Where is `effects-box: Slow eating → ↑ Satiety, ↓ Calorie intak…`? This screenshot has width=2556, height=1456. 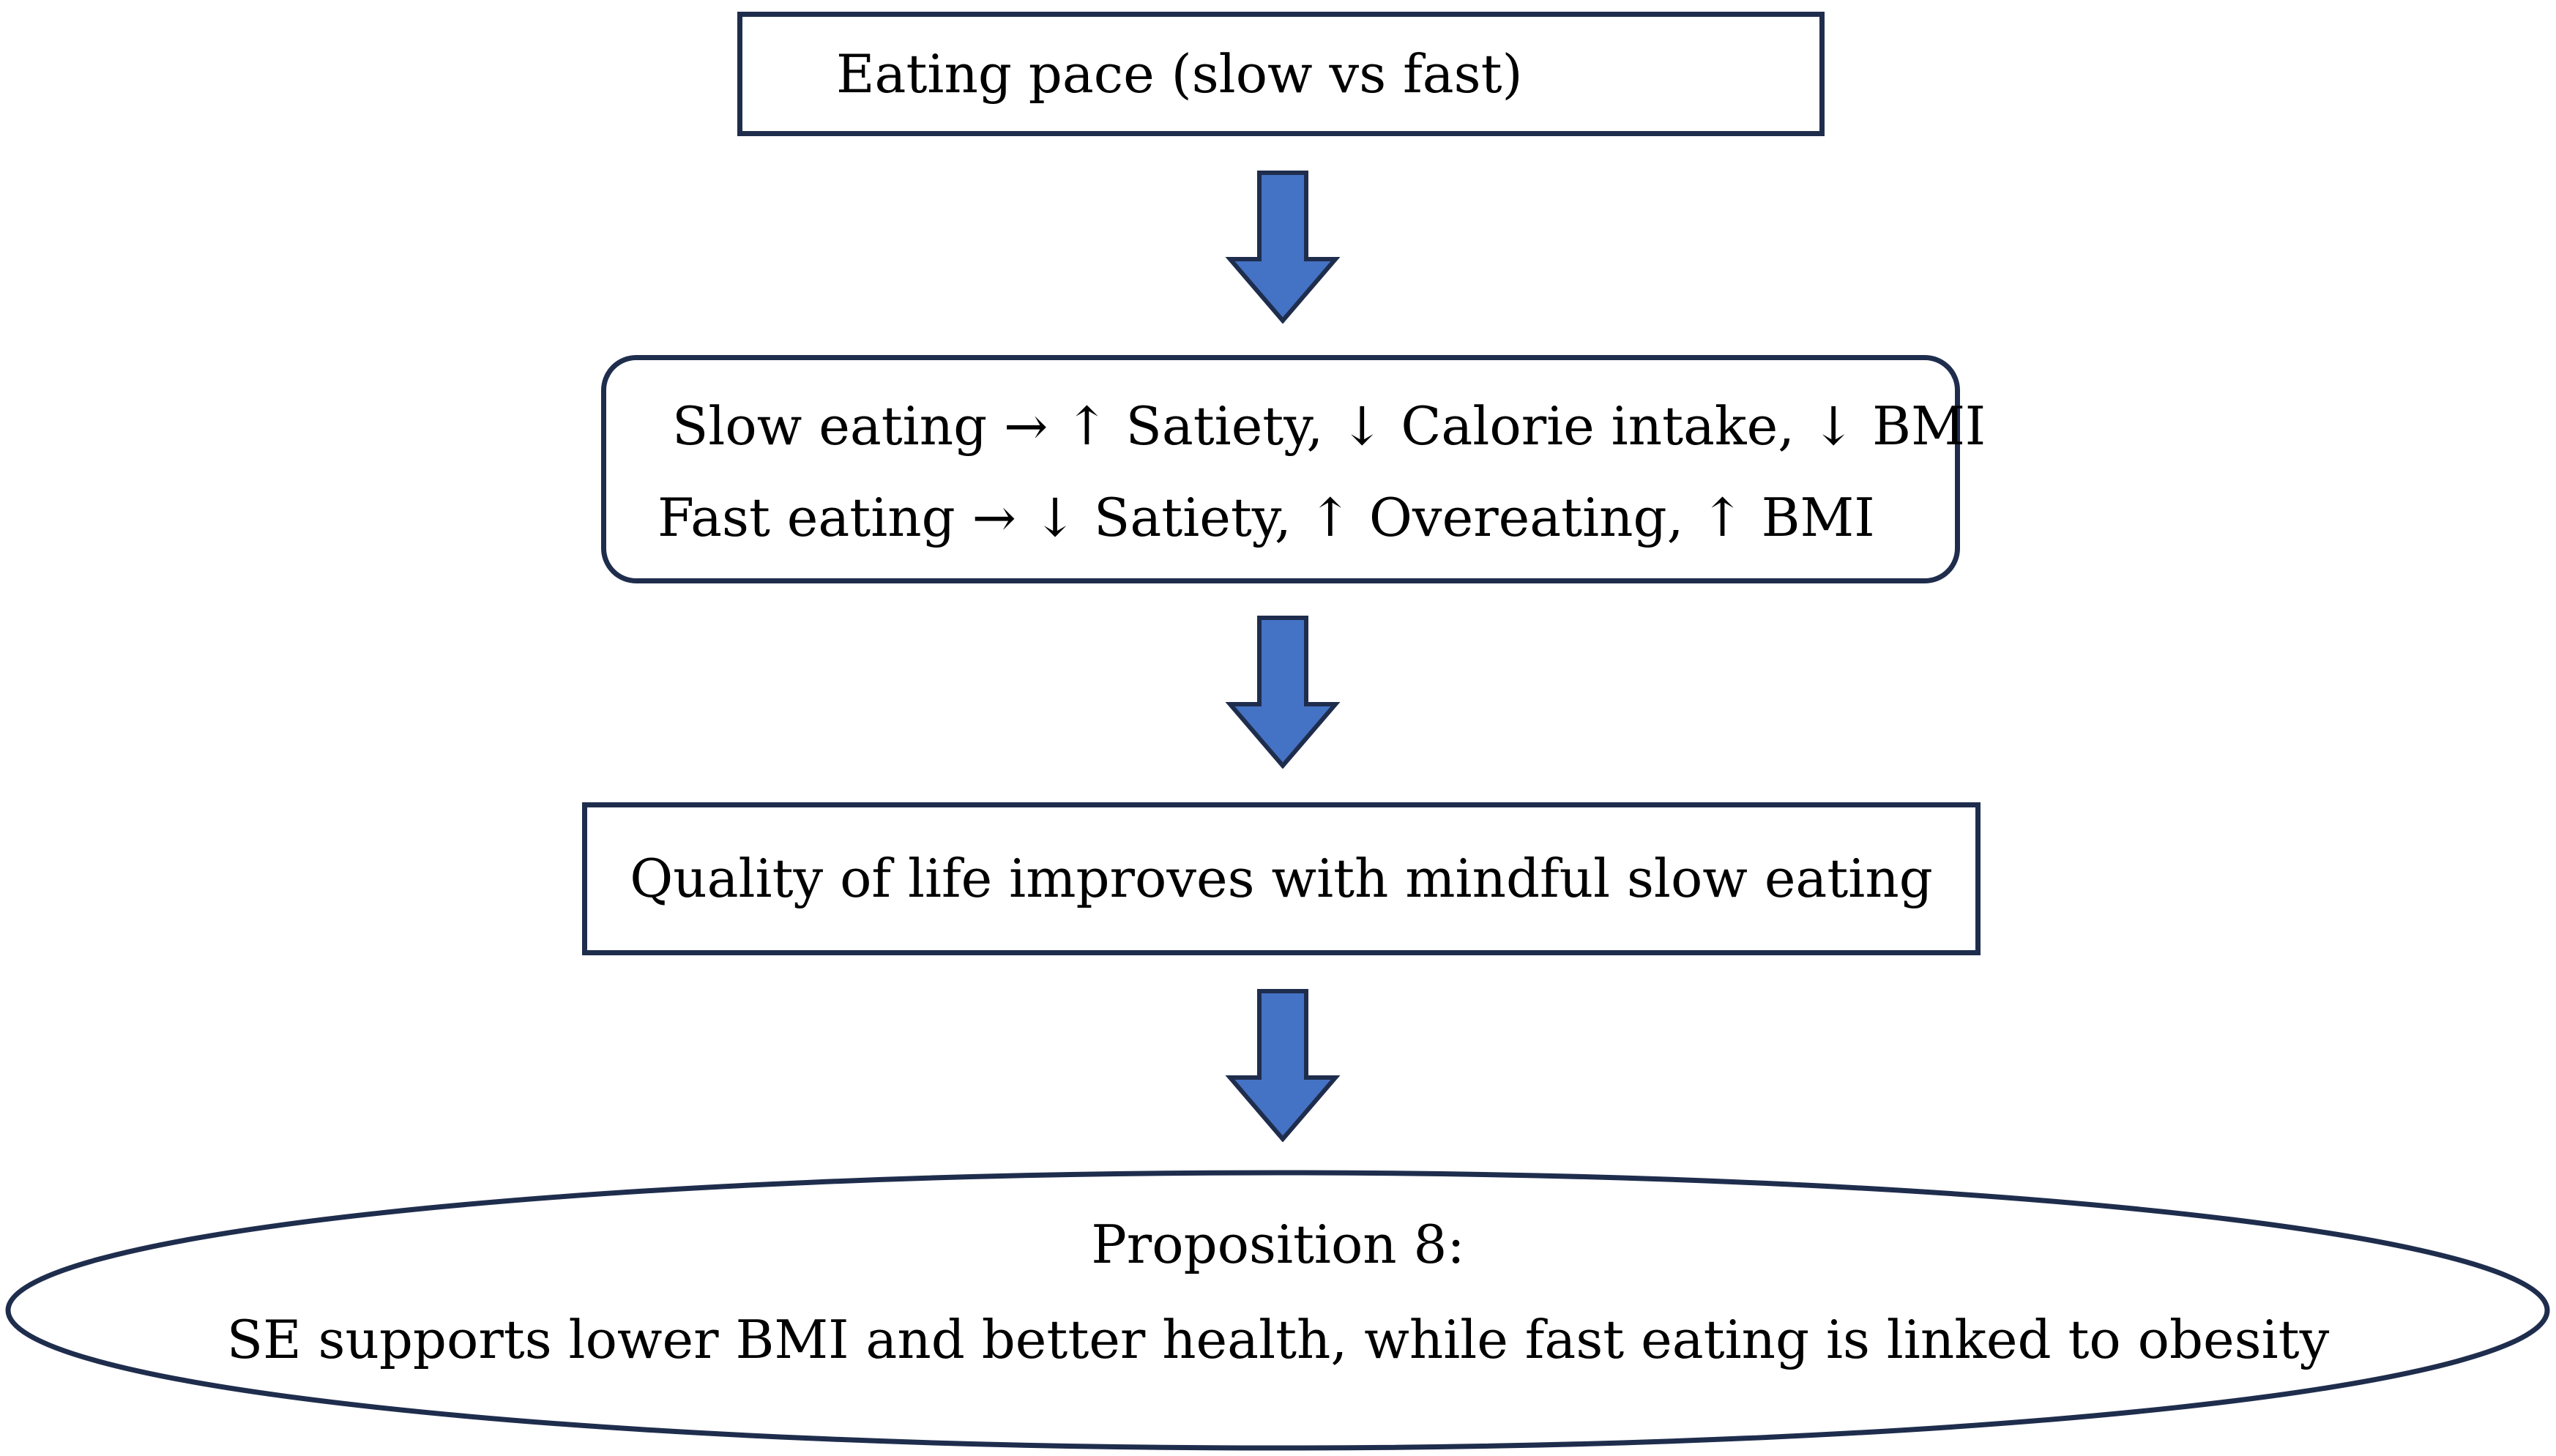
effects-box: Slow eating → ↑ Satiety, ↓ Calorie intak… is located at coordinates (1293, 469).